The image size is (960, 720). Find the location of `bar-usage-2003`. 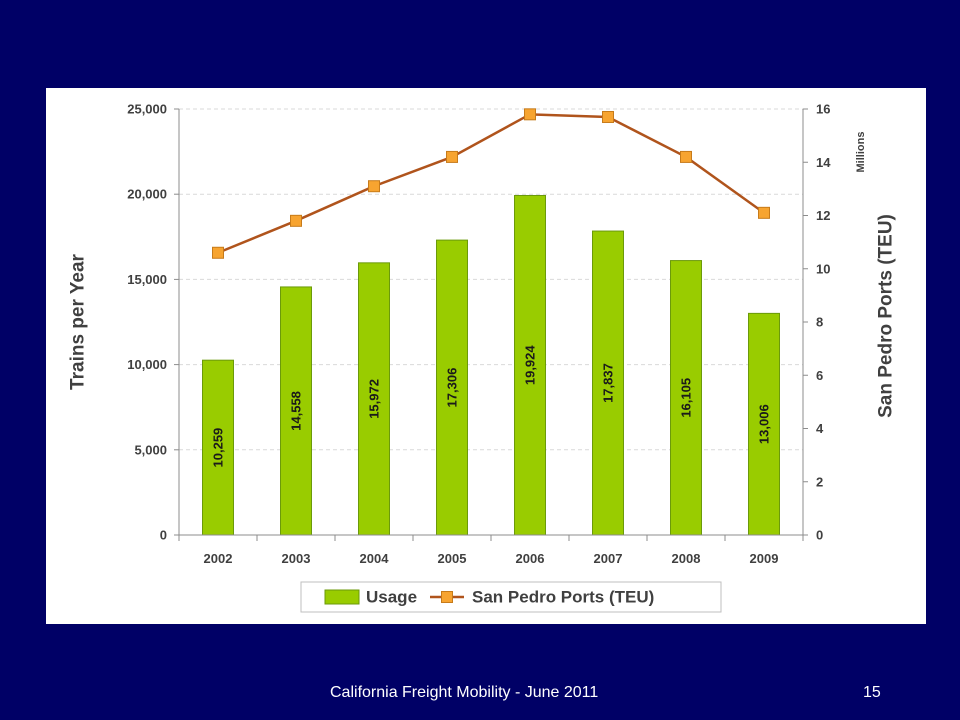

bar-usage-2003 is located at coordinates (296, 411).